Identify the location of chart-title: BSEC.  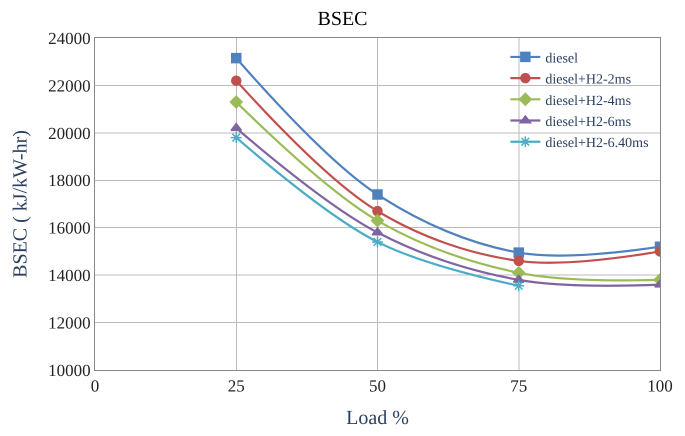
(342, 19).